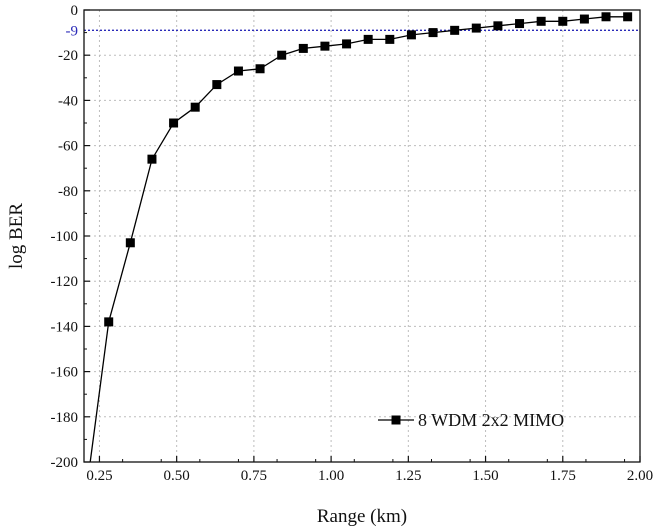  I want to click on y-tick-label: -120, so click(65, 282).